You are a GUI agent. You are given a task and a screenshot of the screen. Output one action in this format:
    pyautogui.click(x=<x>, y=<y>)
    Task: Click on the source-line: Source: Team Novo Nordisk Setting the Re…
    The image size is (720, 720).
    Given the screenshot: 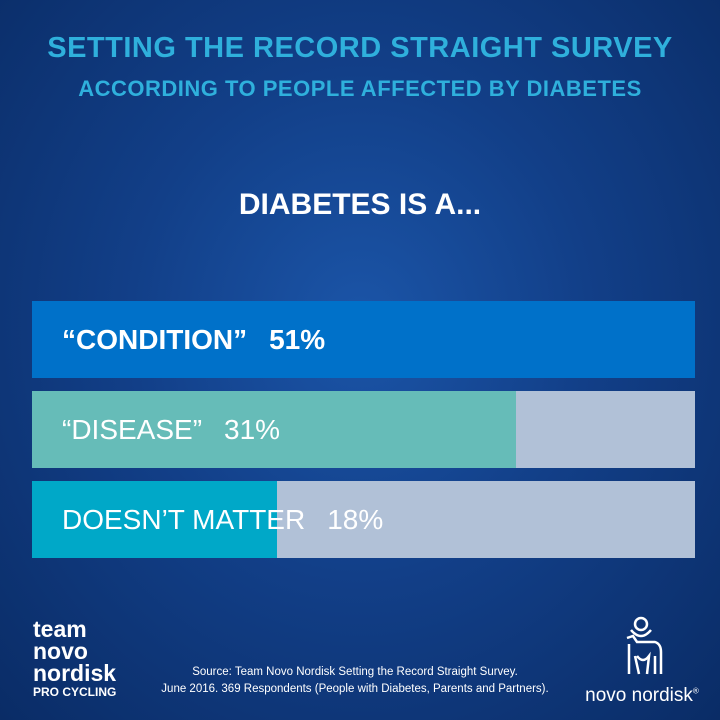 What is the action you would take?
    pyautogui.click(x=355, y=672)
    